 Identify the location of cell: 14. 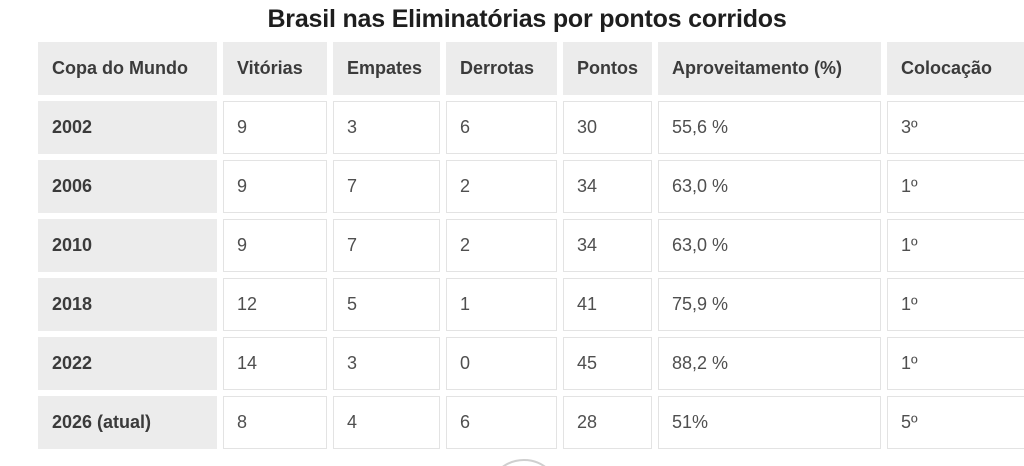
(275, 363).